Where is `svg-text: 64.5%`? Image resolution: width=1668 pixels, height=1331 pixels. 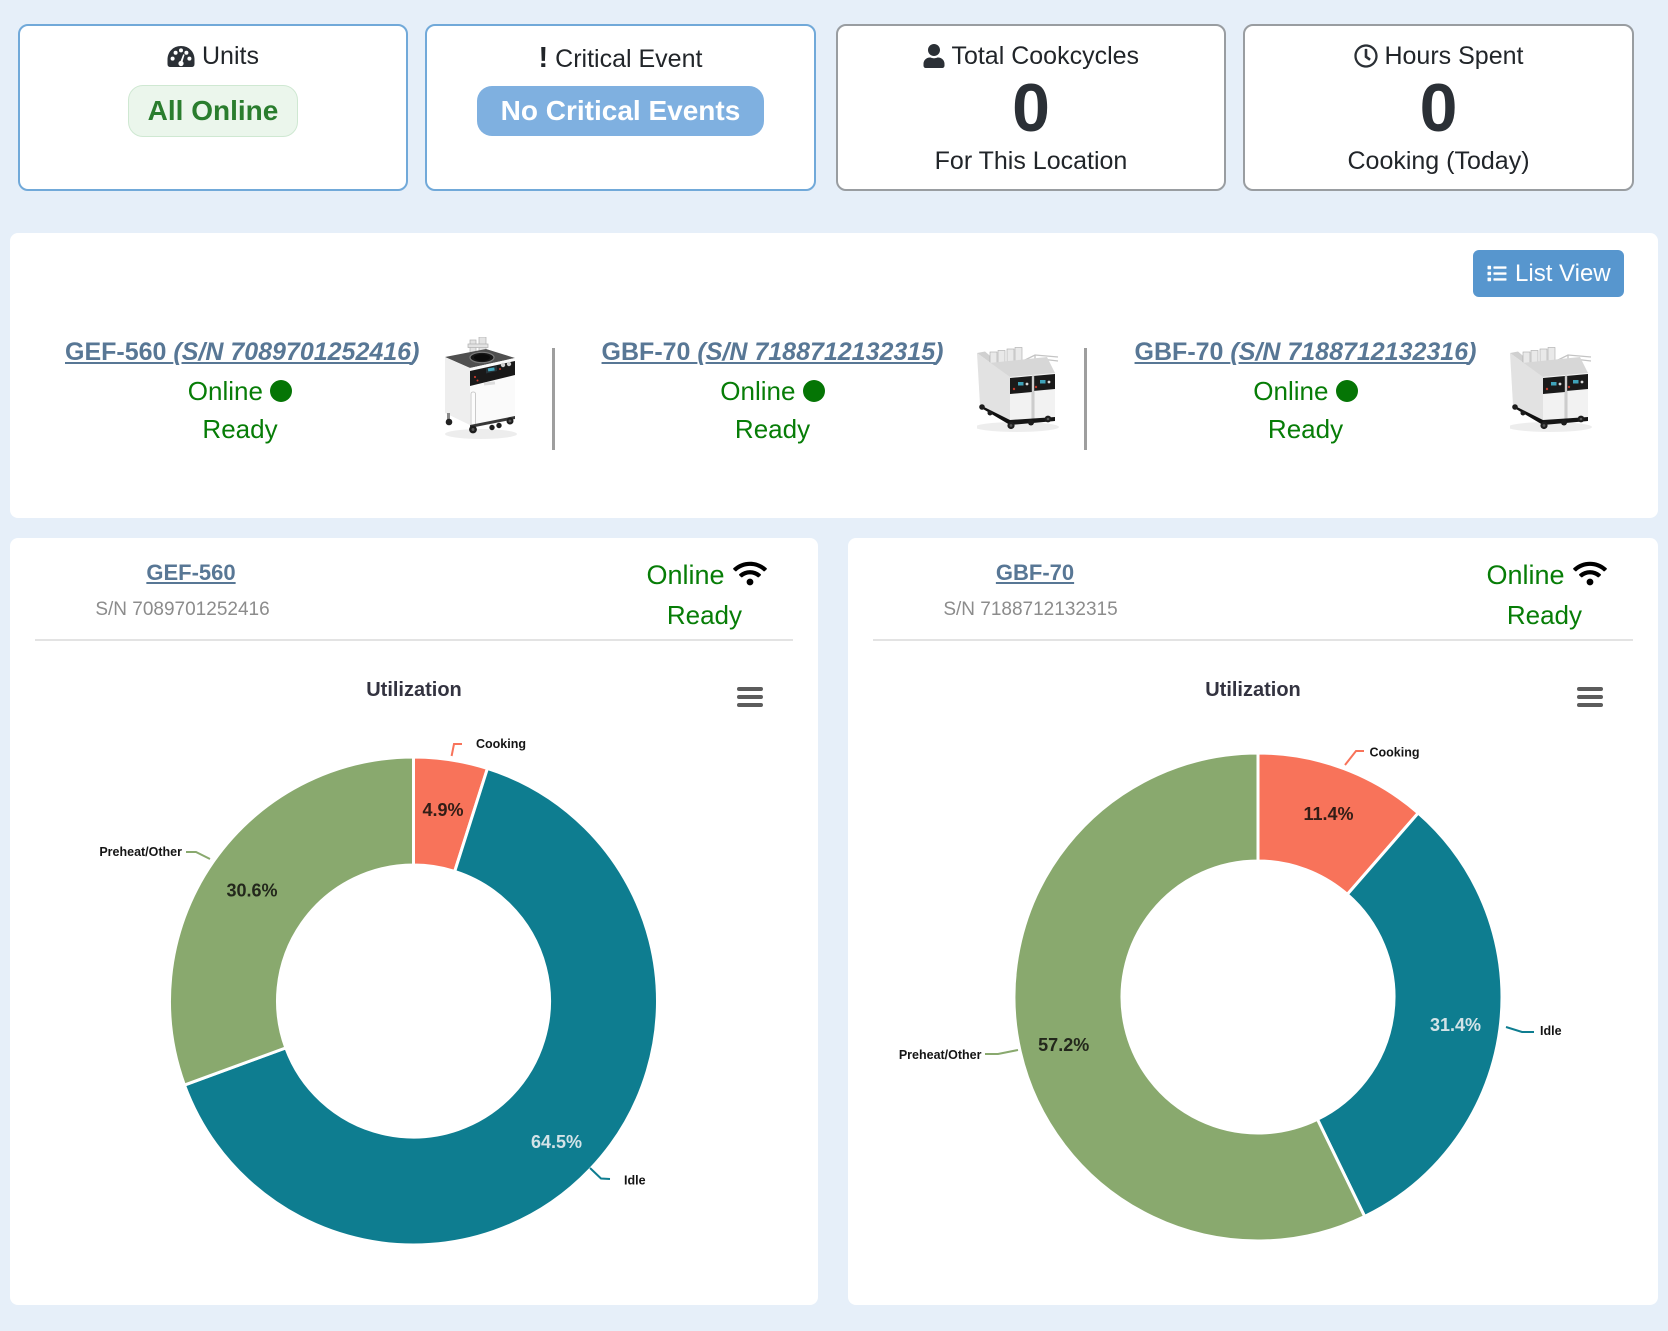
svg-text: 64.5% is located at coordinates (556, 1142).